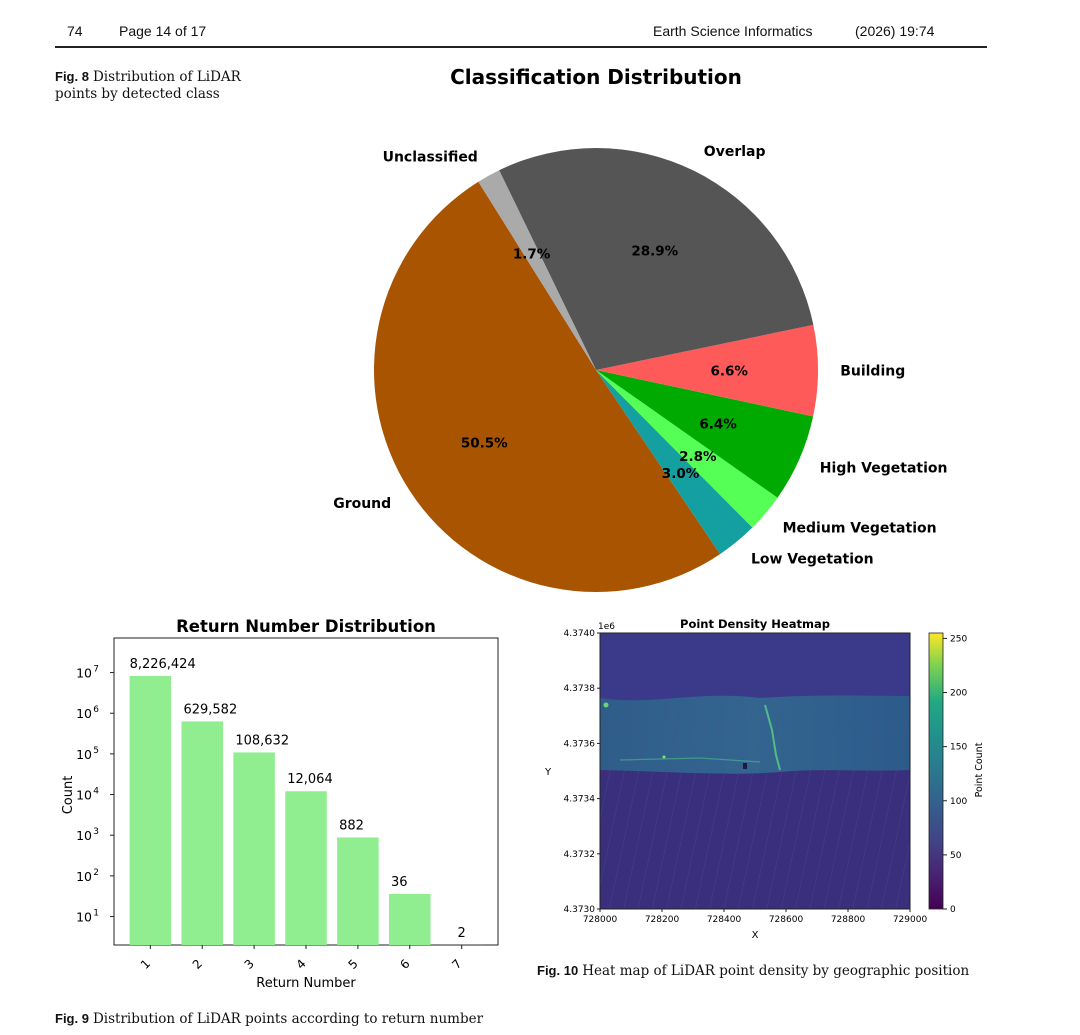  Describe the element at coordinates (705, 434) in the screenshot. I see `pie-slice-high-vegetation` at that location.